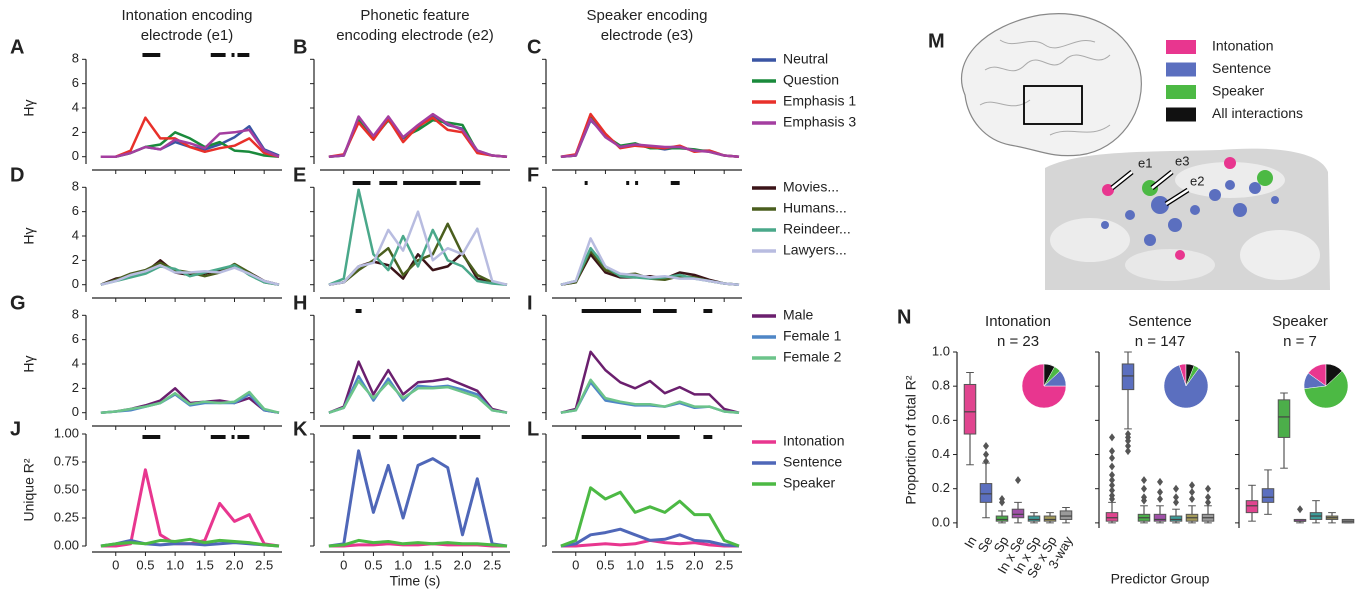  What do you see at coordinates (694, 564) in the screenshot?
I see `x-tick-label: 2.0` at bounding box center [694, 564].